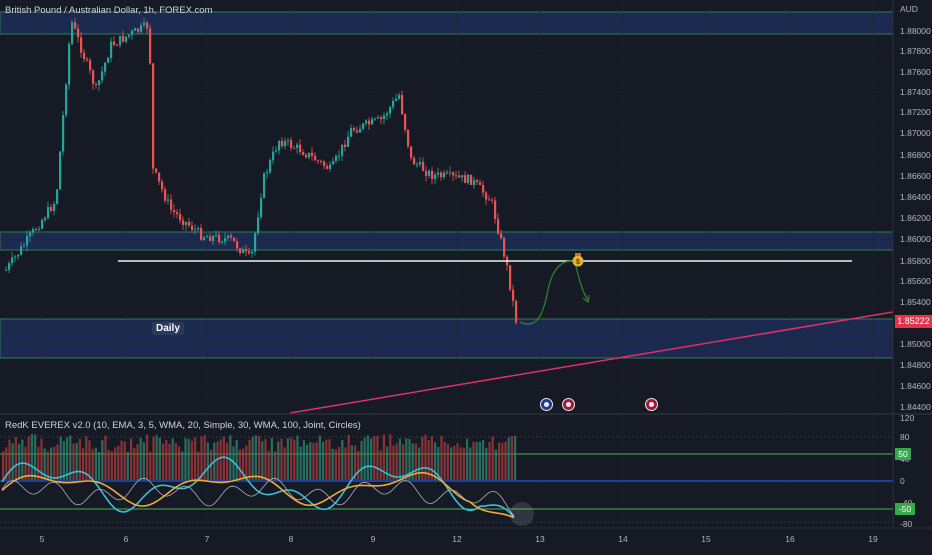 The width and height of the screenshot is (932, 555). Describe the element at coordinates (291, 539) in the screenshot. I see `time-tick-label: 8` at that location.